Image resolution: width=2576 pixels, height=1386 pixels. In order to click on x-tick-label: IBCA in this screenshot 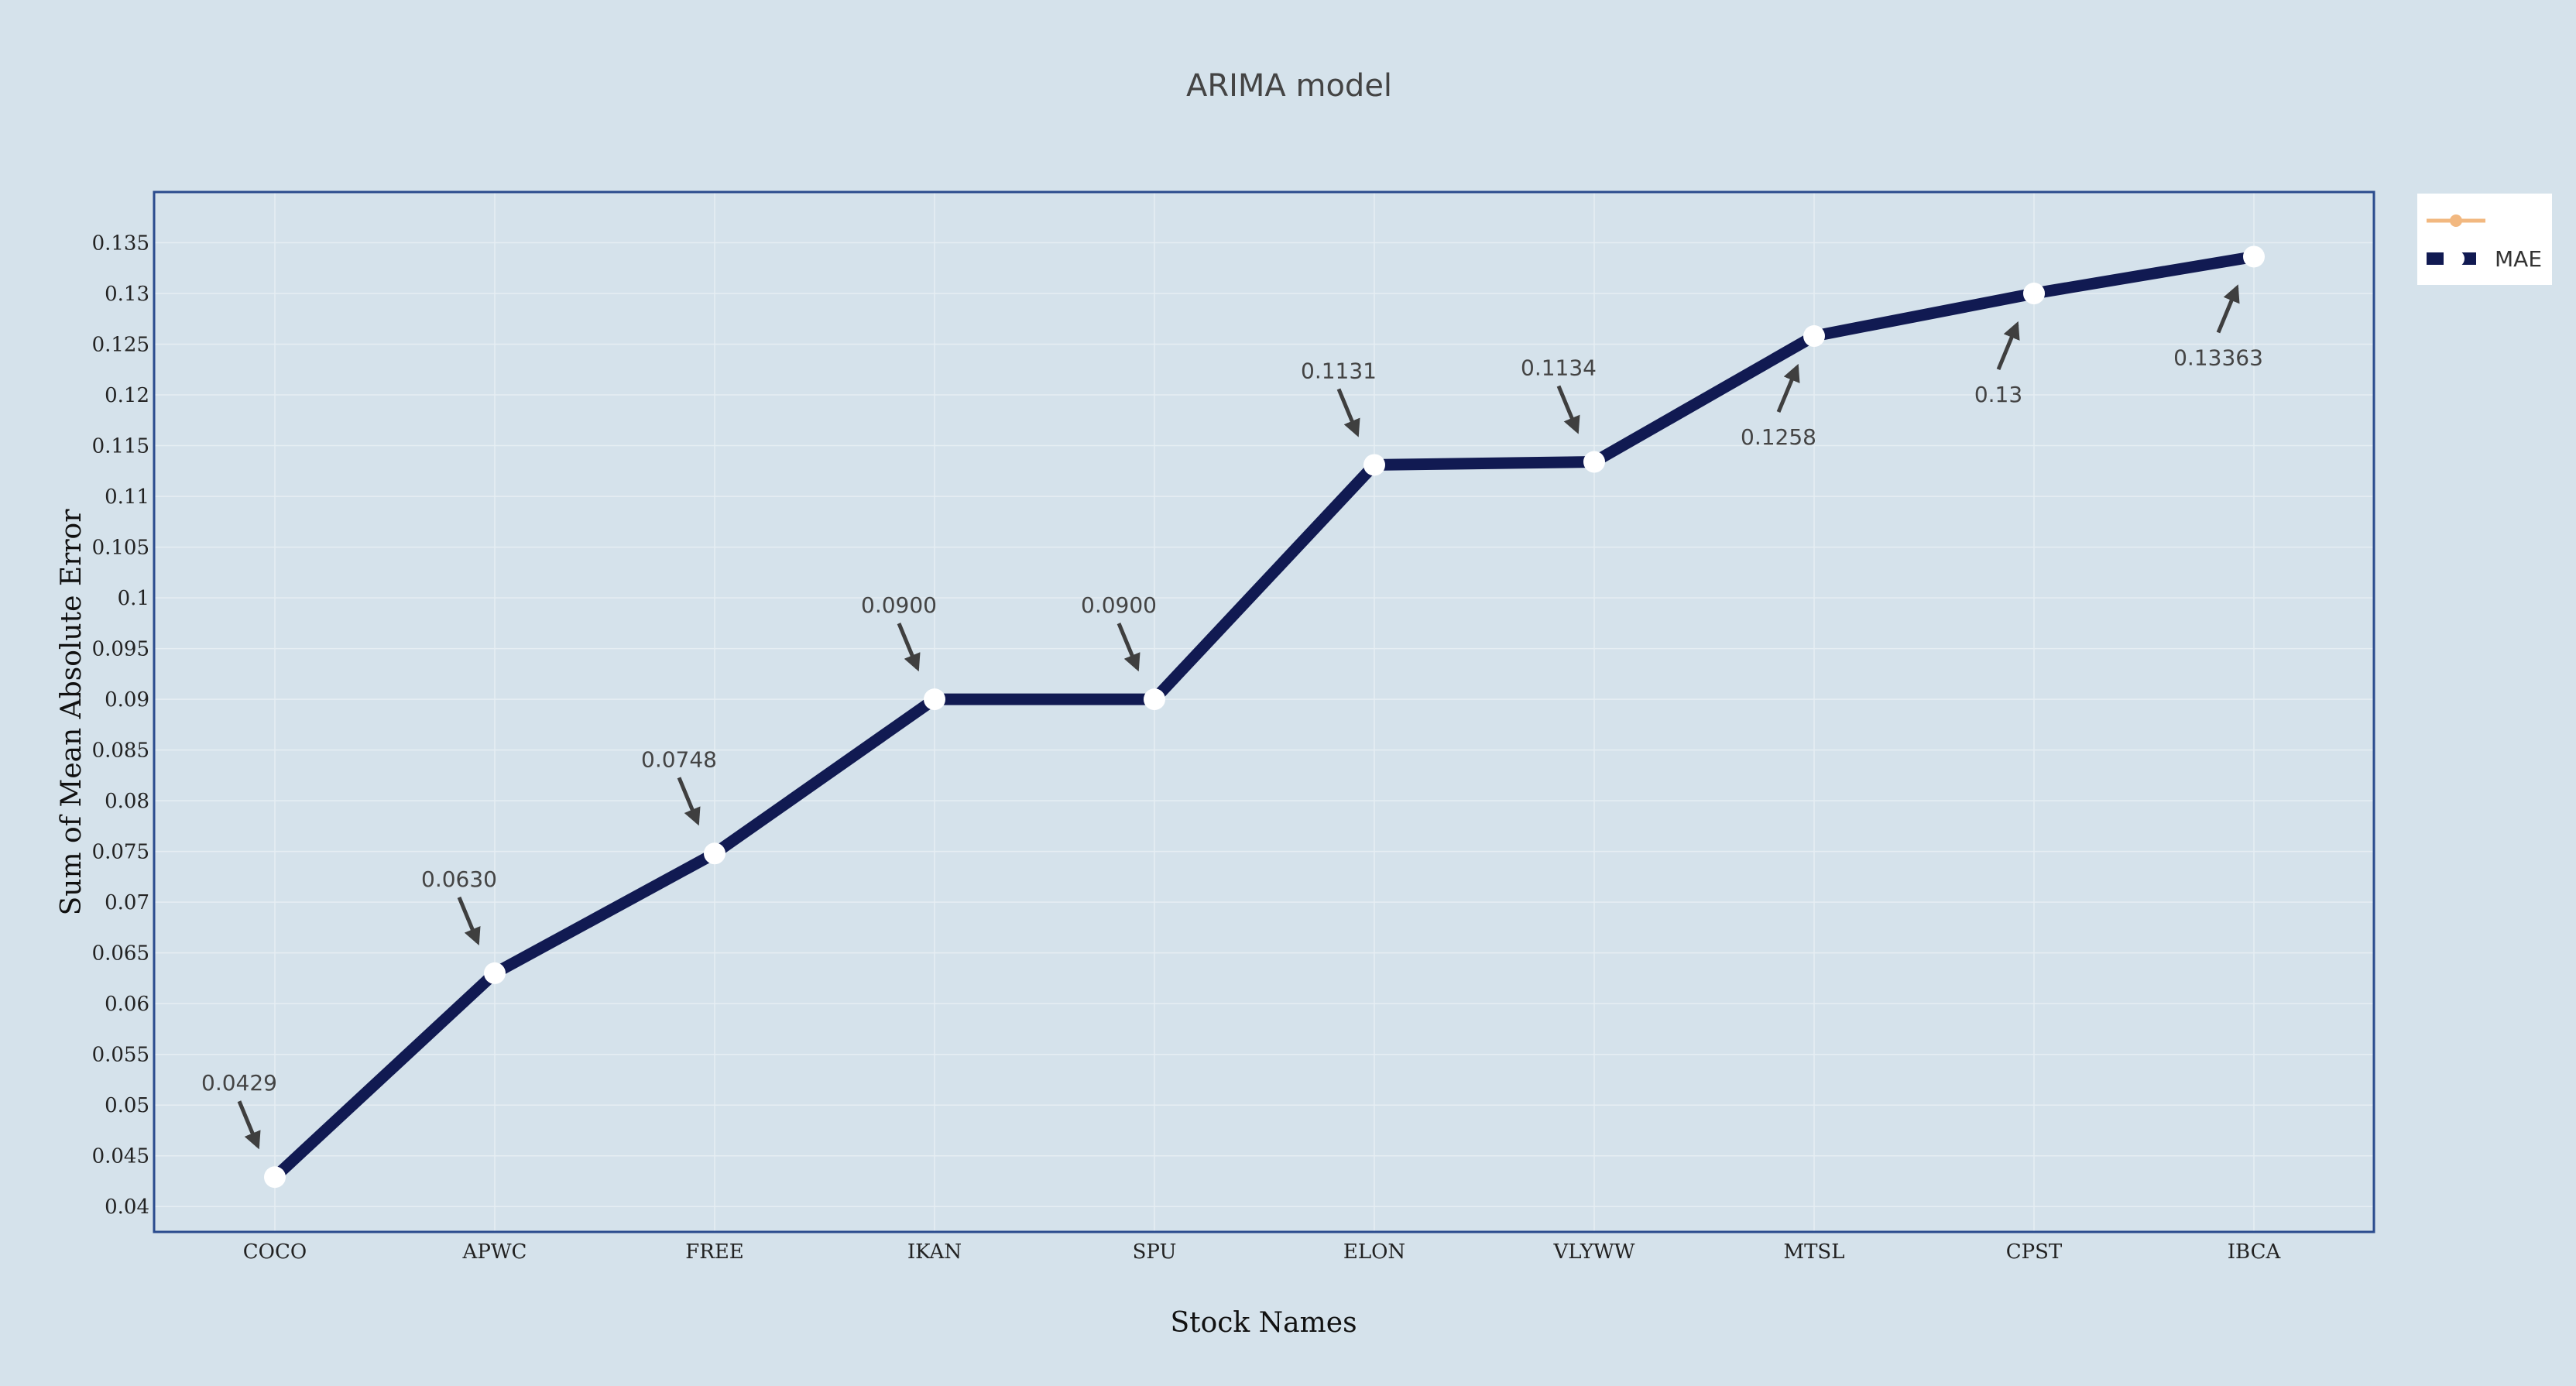, I will do `click(2255, 1252)`.